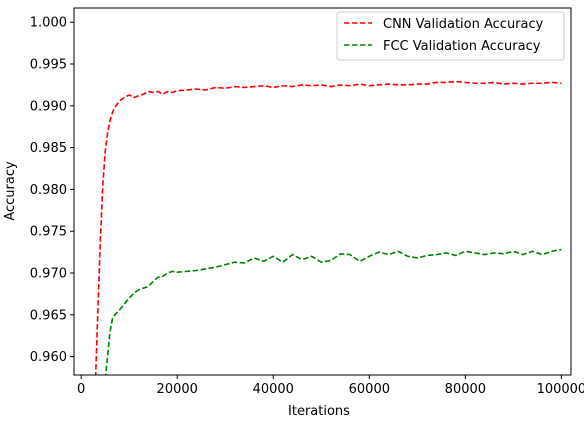 The height and width of the screenshot is (421, 584). What do you see at coordinates (48, 274) in the screenshot?
I see `y-tick-label: 0.970` at bounding box center [48, 274].